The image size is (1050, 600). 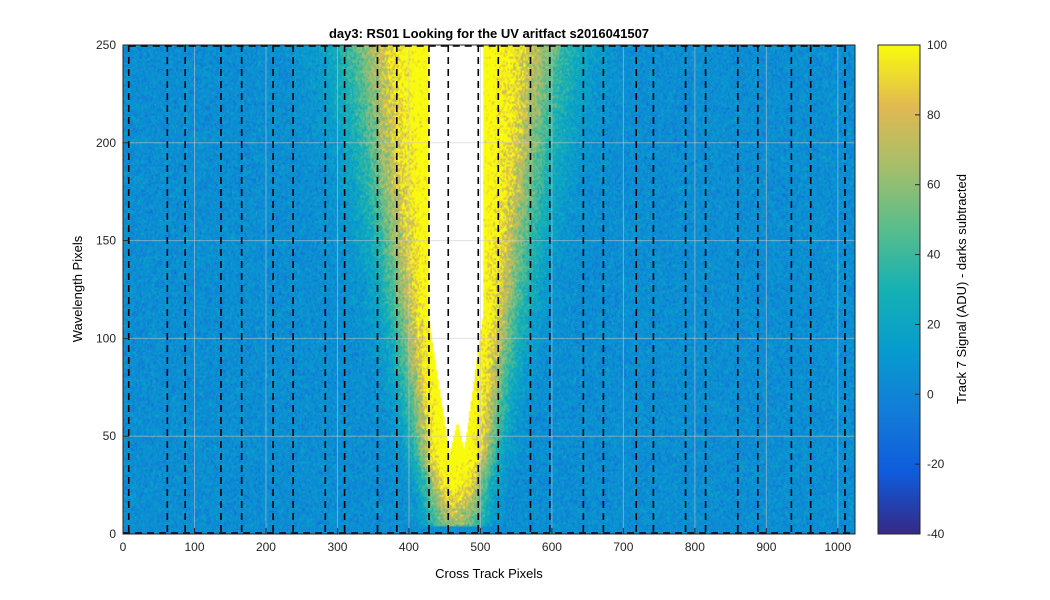 What do you see at coordinates (106, 338) in the screenshot?
I see `y-tick-label: 100` at bounding box center [106, 338].